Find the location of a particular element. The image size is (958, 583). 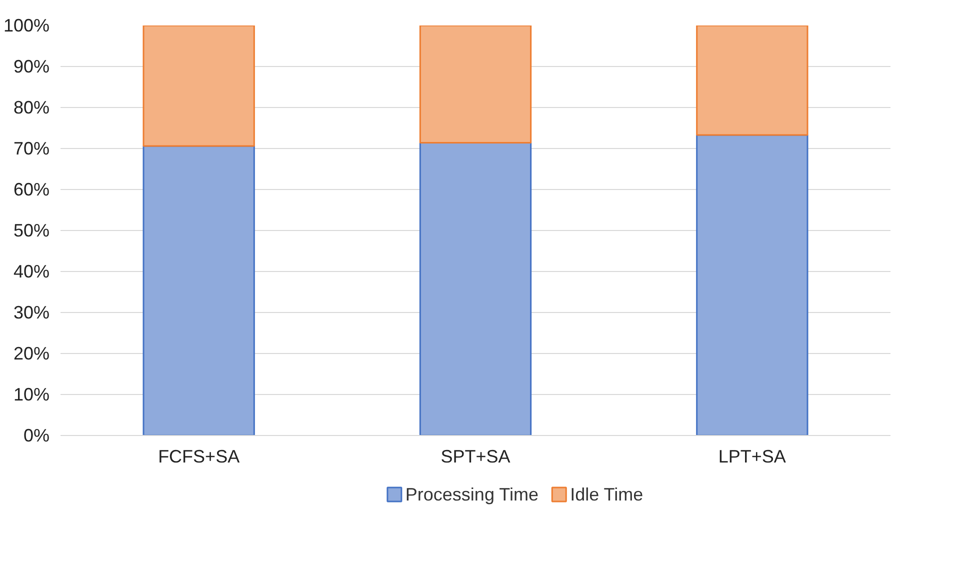

x-tick-label: FCFS+SA is located at coordinates (199, 456).